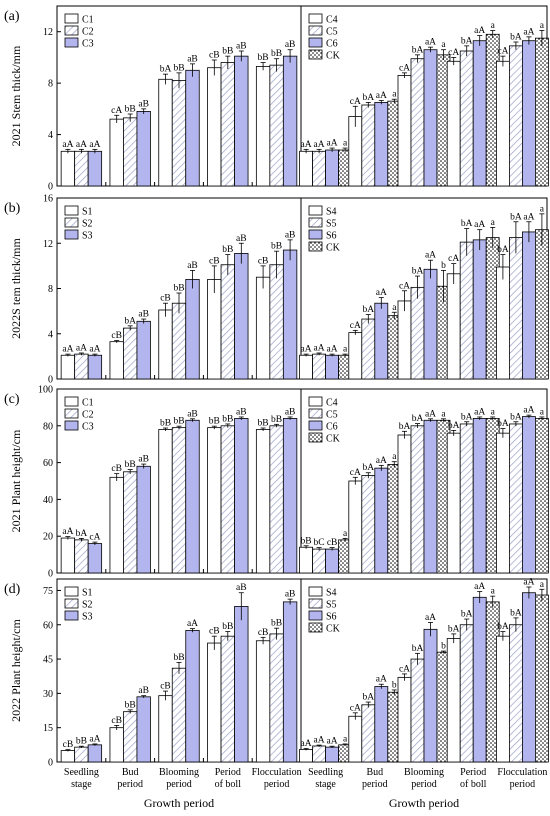  Describe the element at coordinates (87, 617) in the screenshot. I see `legend-label: S3` at that location.